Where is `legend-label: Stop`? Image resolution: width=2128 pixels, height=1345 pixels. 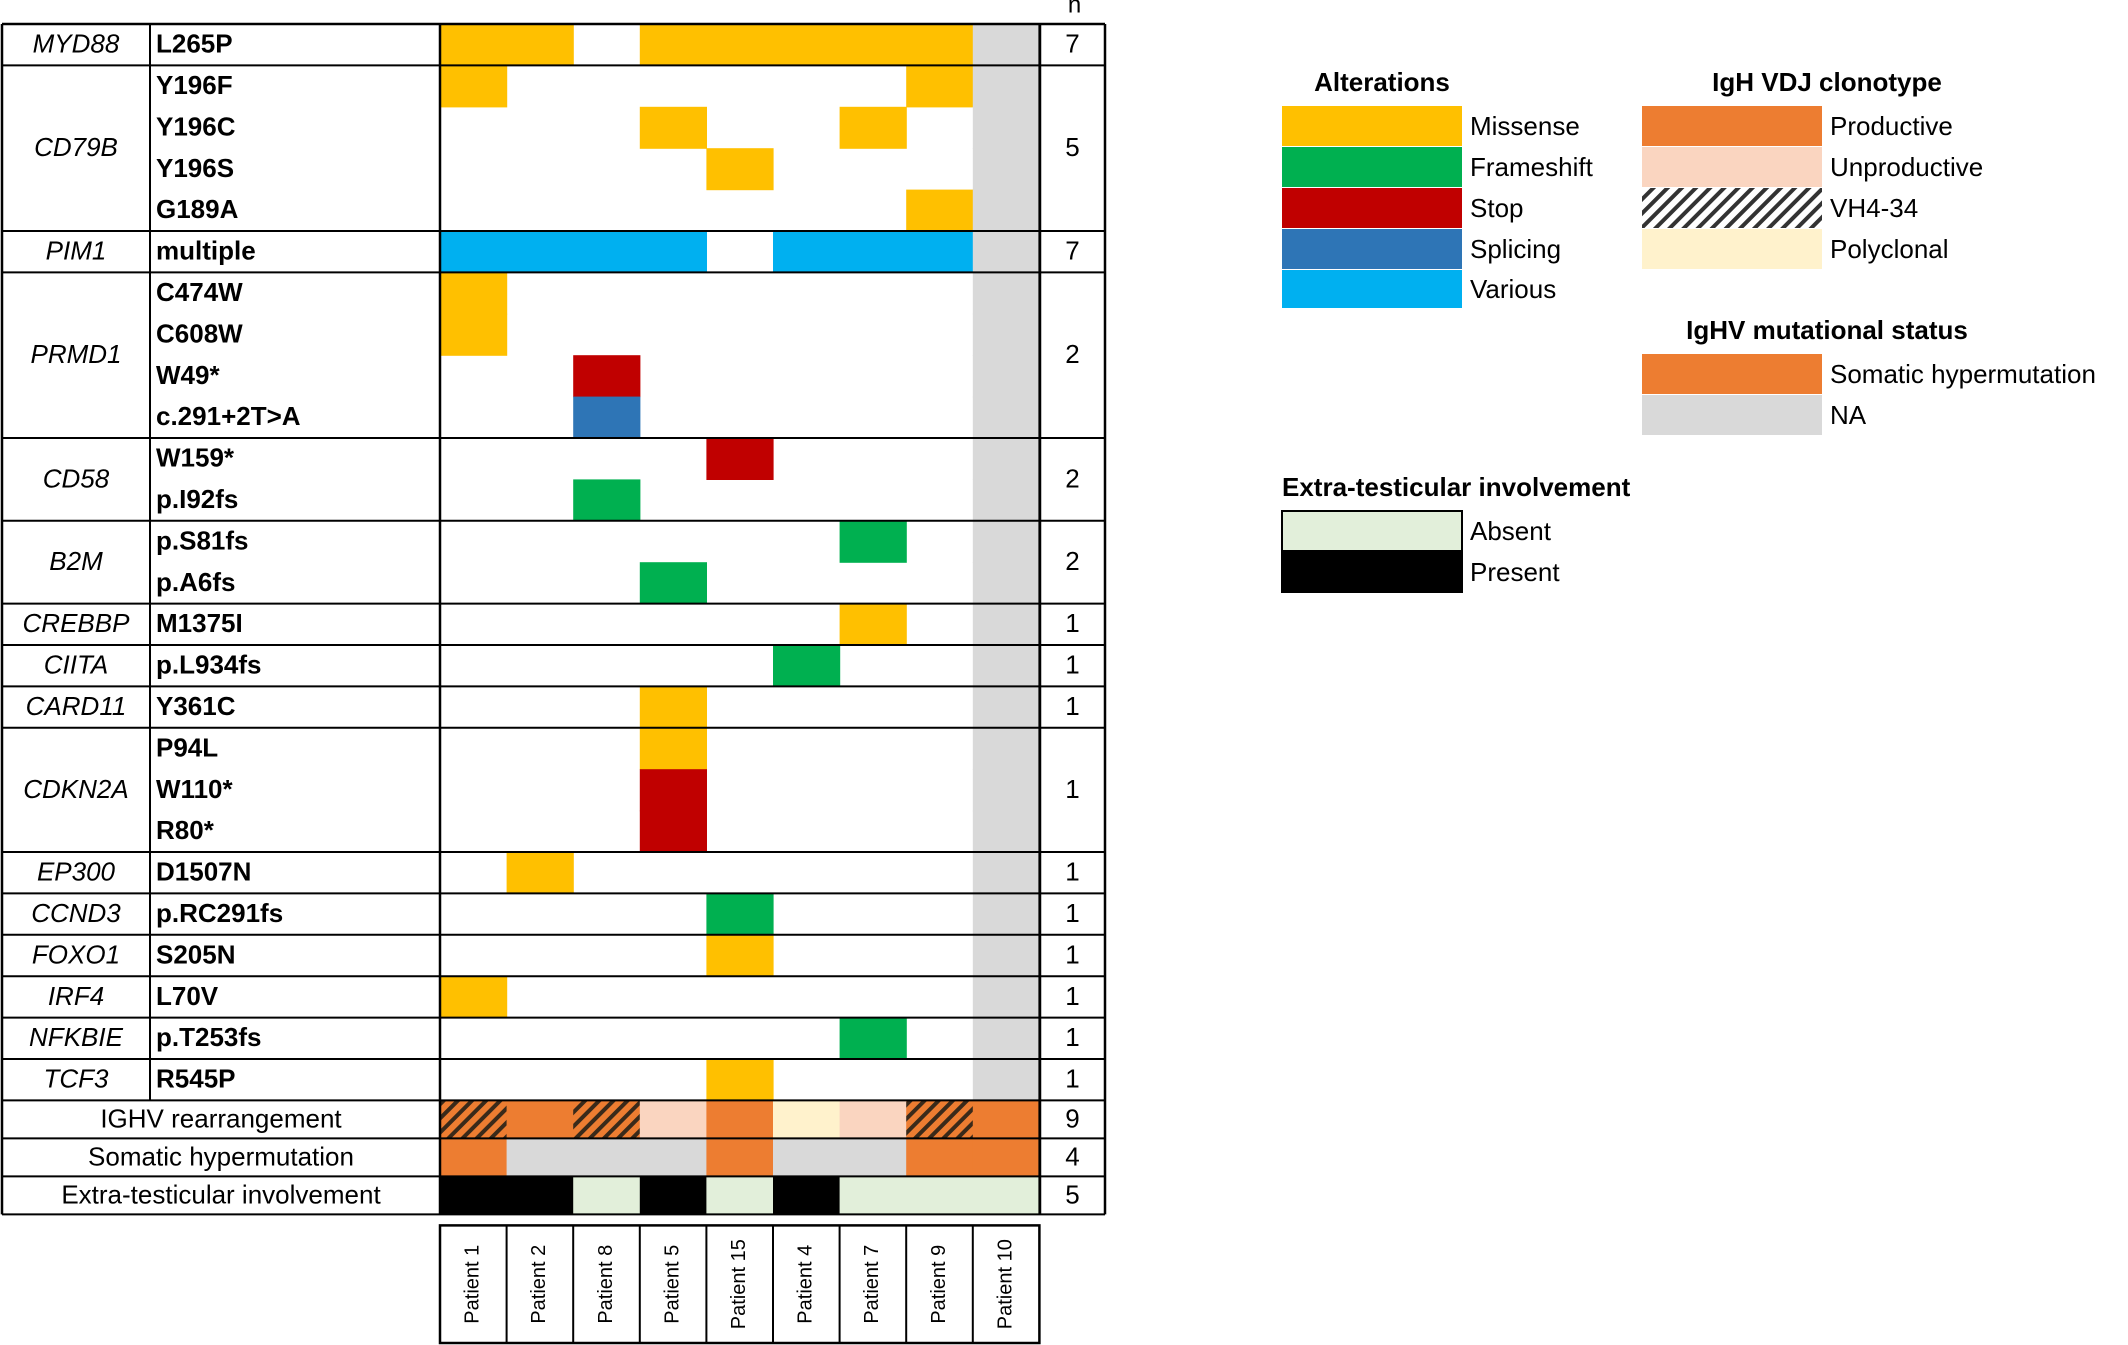 legend-label: Stop is located at coordinates (1497, 208).